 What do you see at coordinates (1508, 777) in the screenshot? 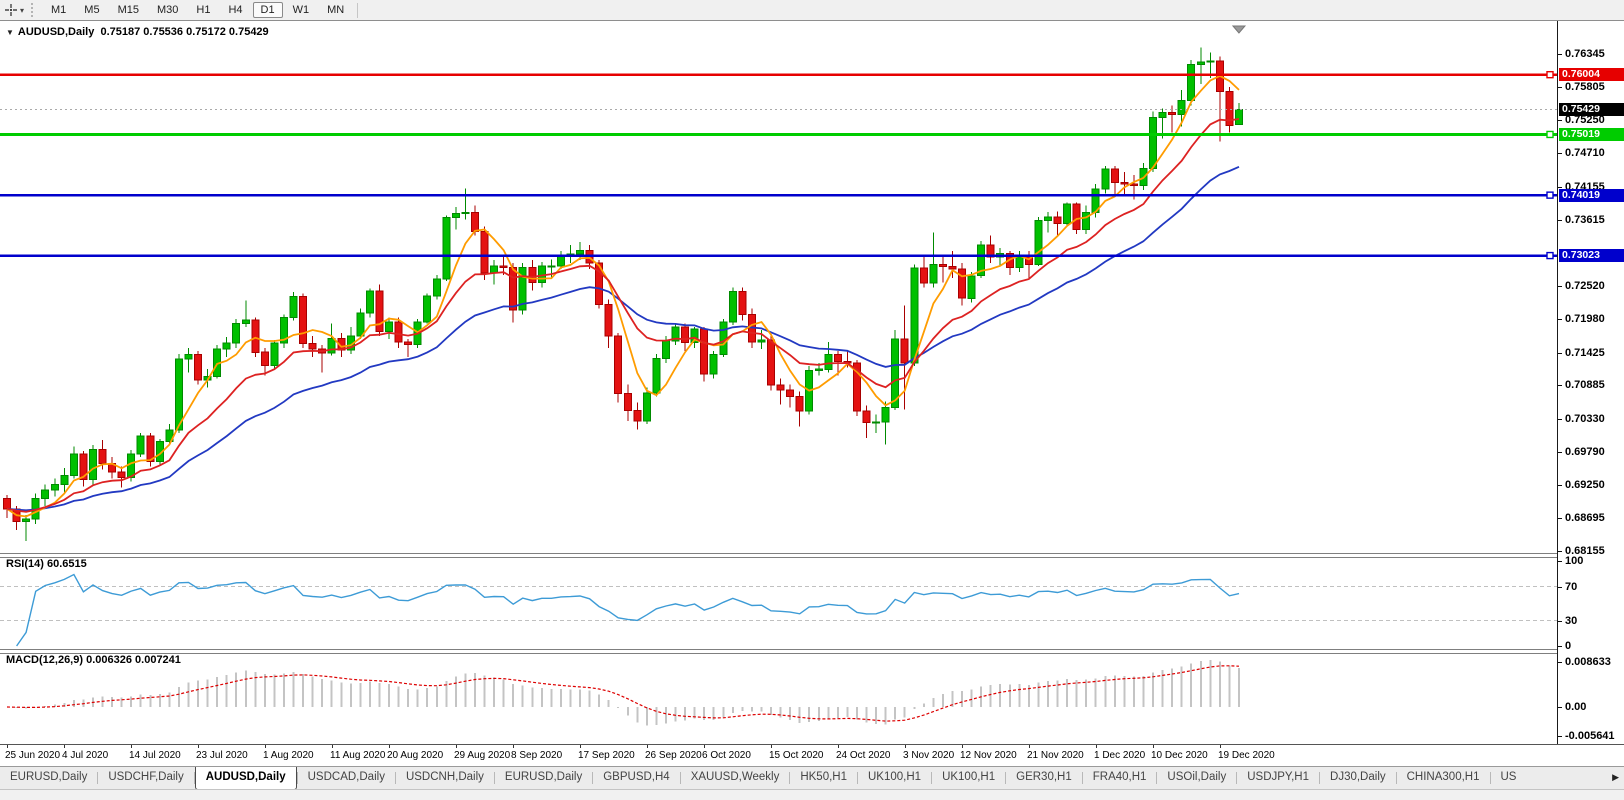
I see `chart-tab-US: US` at bounding box center [1508, 777].